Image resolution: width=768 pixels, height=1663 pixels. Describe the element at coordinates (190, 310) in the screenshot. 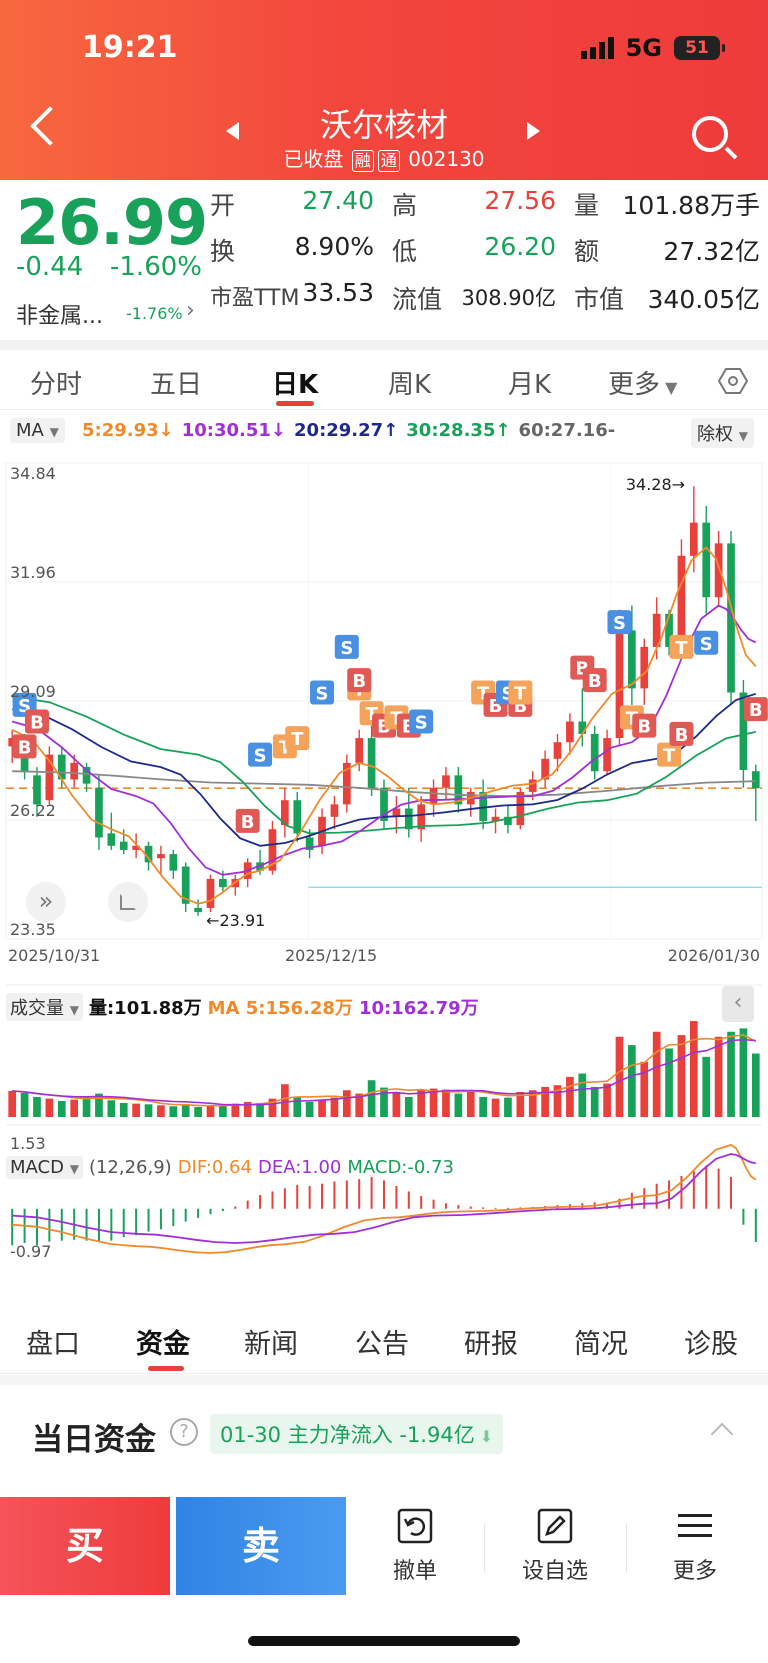

I see `chevron-right-icon: ›` at that location.